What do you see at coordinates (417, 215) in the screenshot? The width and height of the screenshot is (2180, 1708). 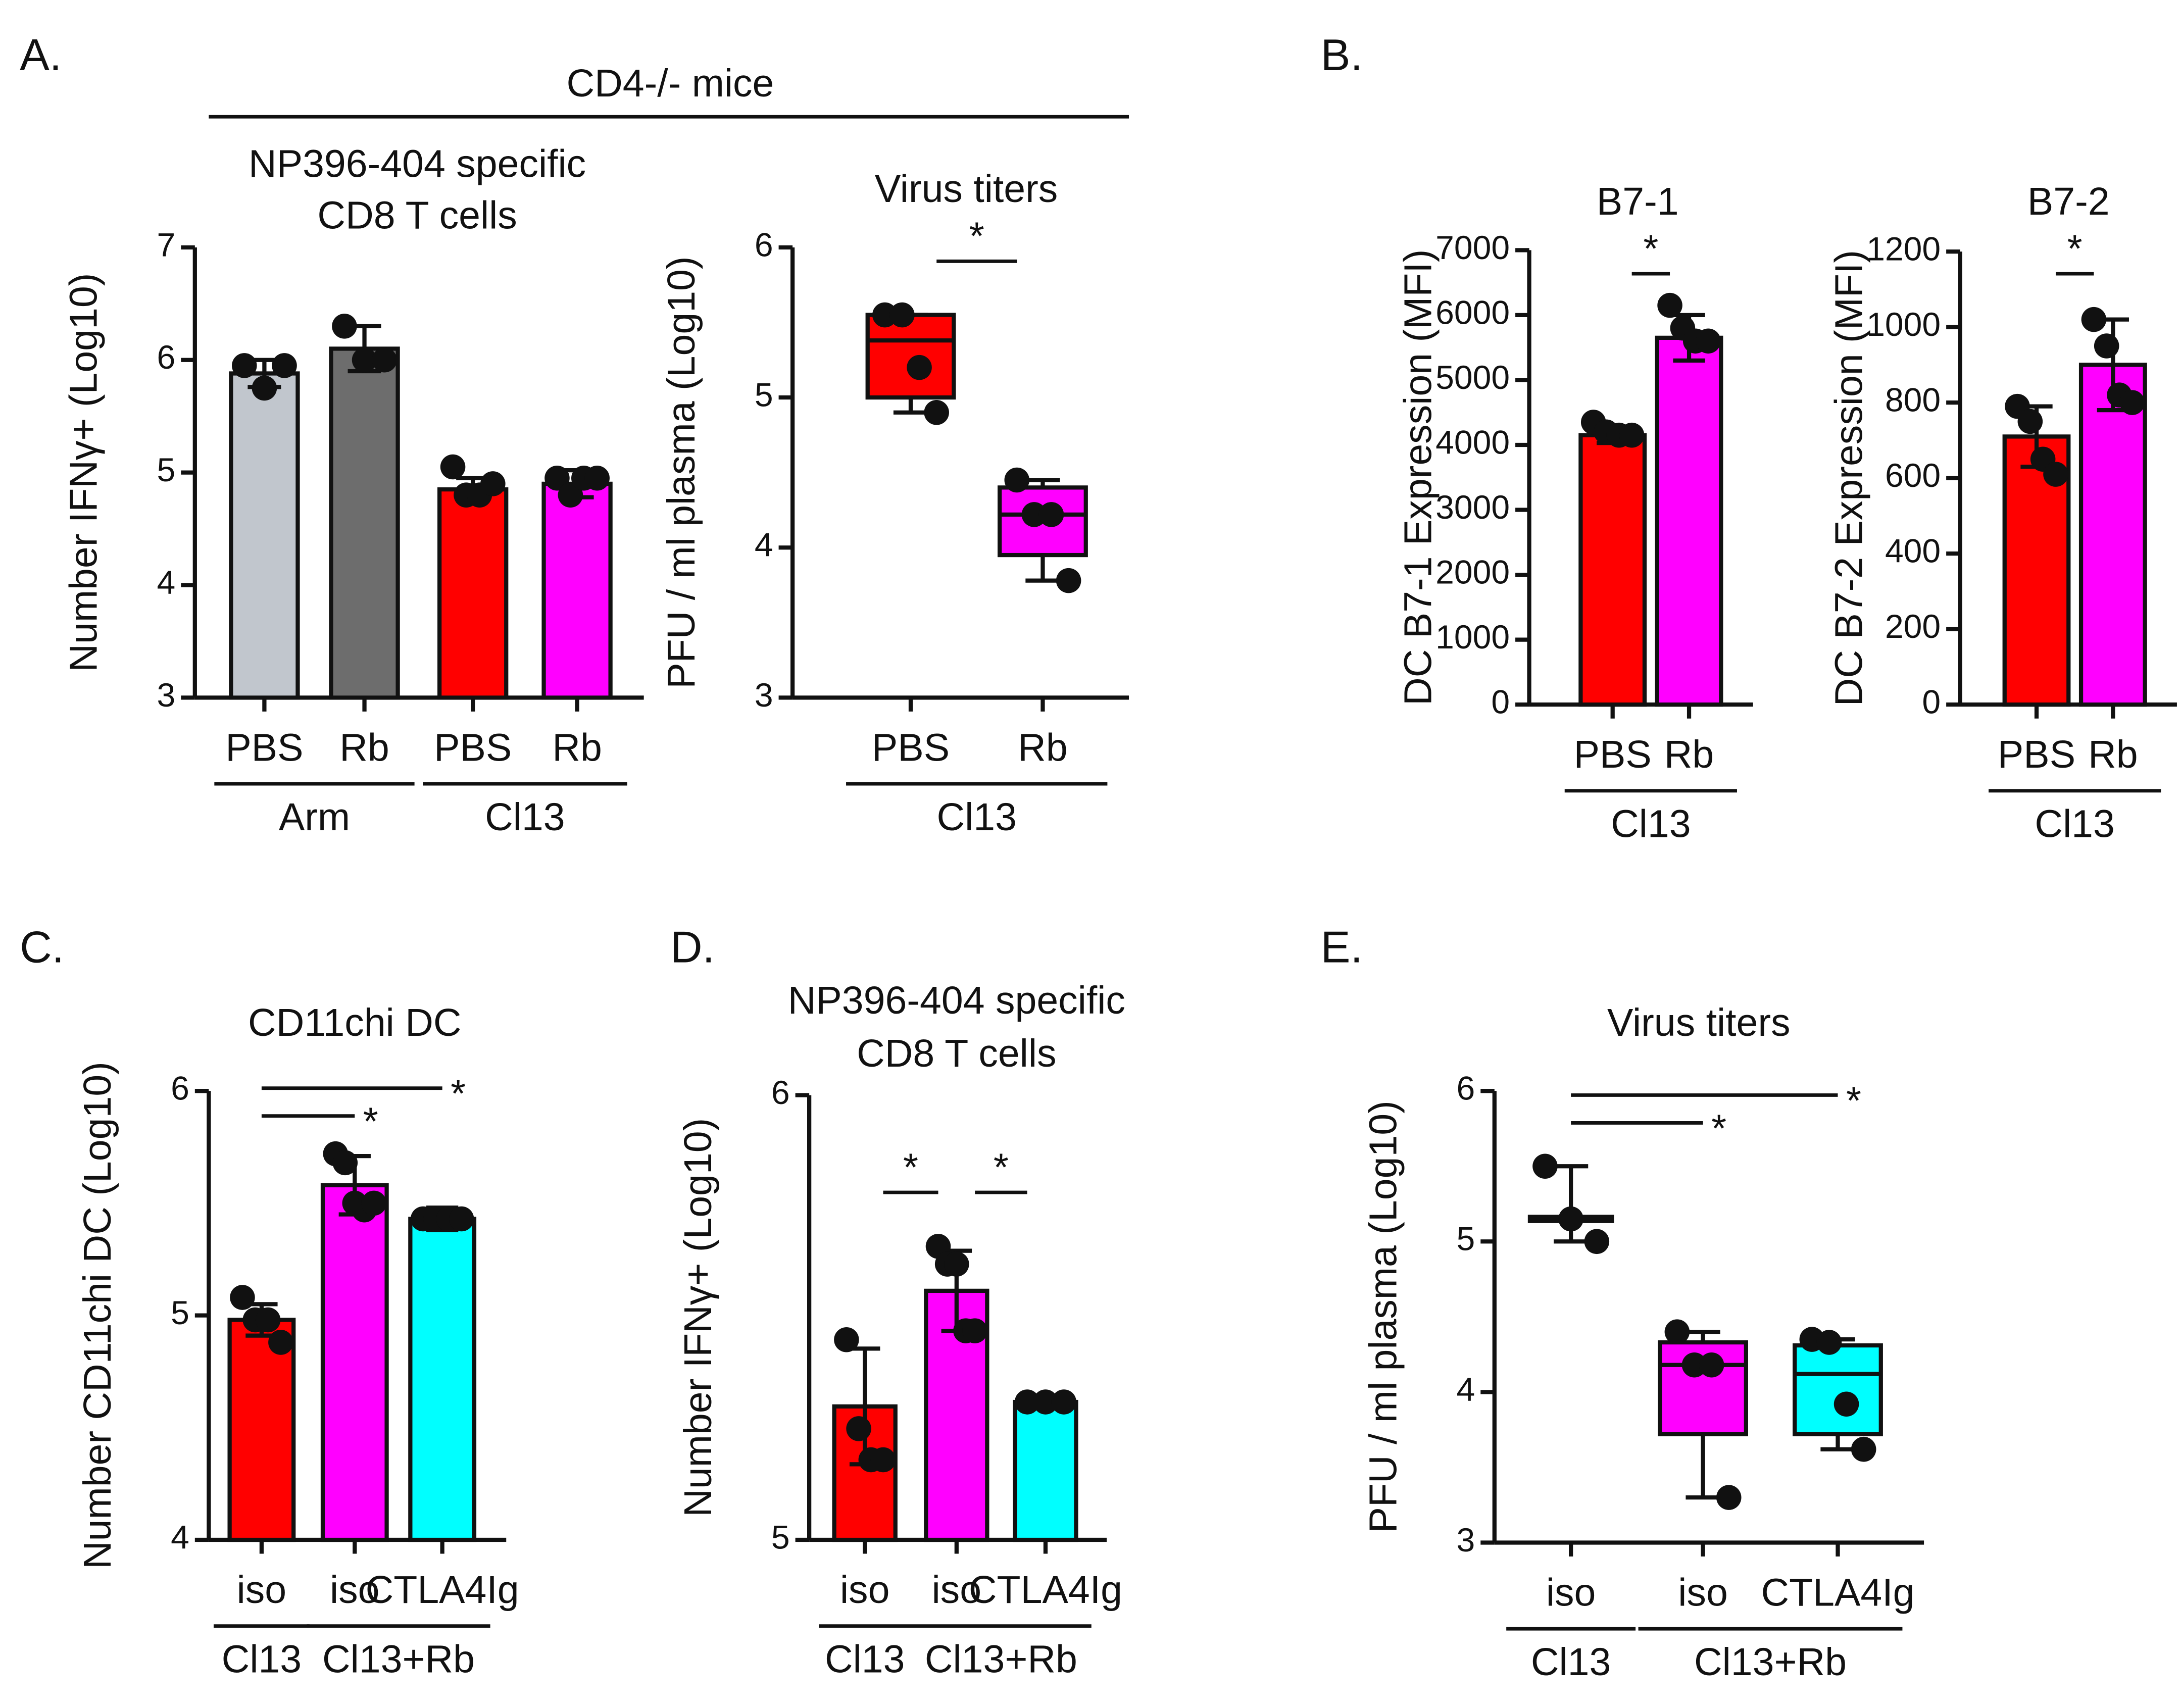 I see `chart-title: CD8 T cells` at bounding box center [417, 215].